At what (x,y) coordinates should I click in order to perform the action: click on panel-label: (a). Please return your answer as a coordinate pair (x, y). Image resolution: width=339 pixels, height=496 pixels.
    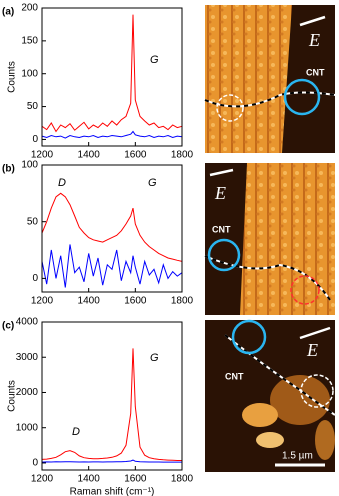
    Looking at the image, I should click on (8, 12).